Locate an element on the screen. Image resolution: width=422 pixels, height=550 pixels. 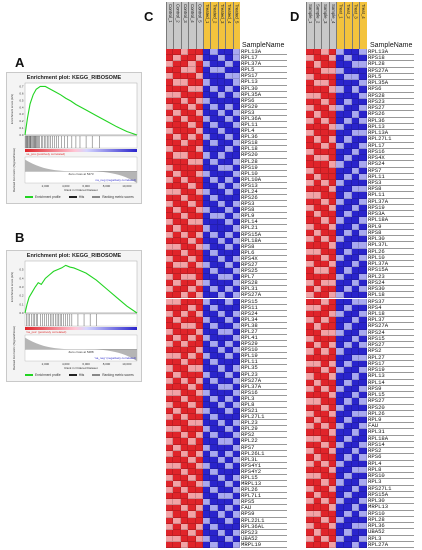
gene-label: RPL37A is located at coordinates (264, 64).